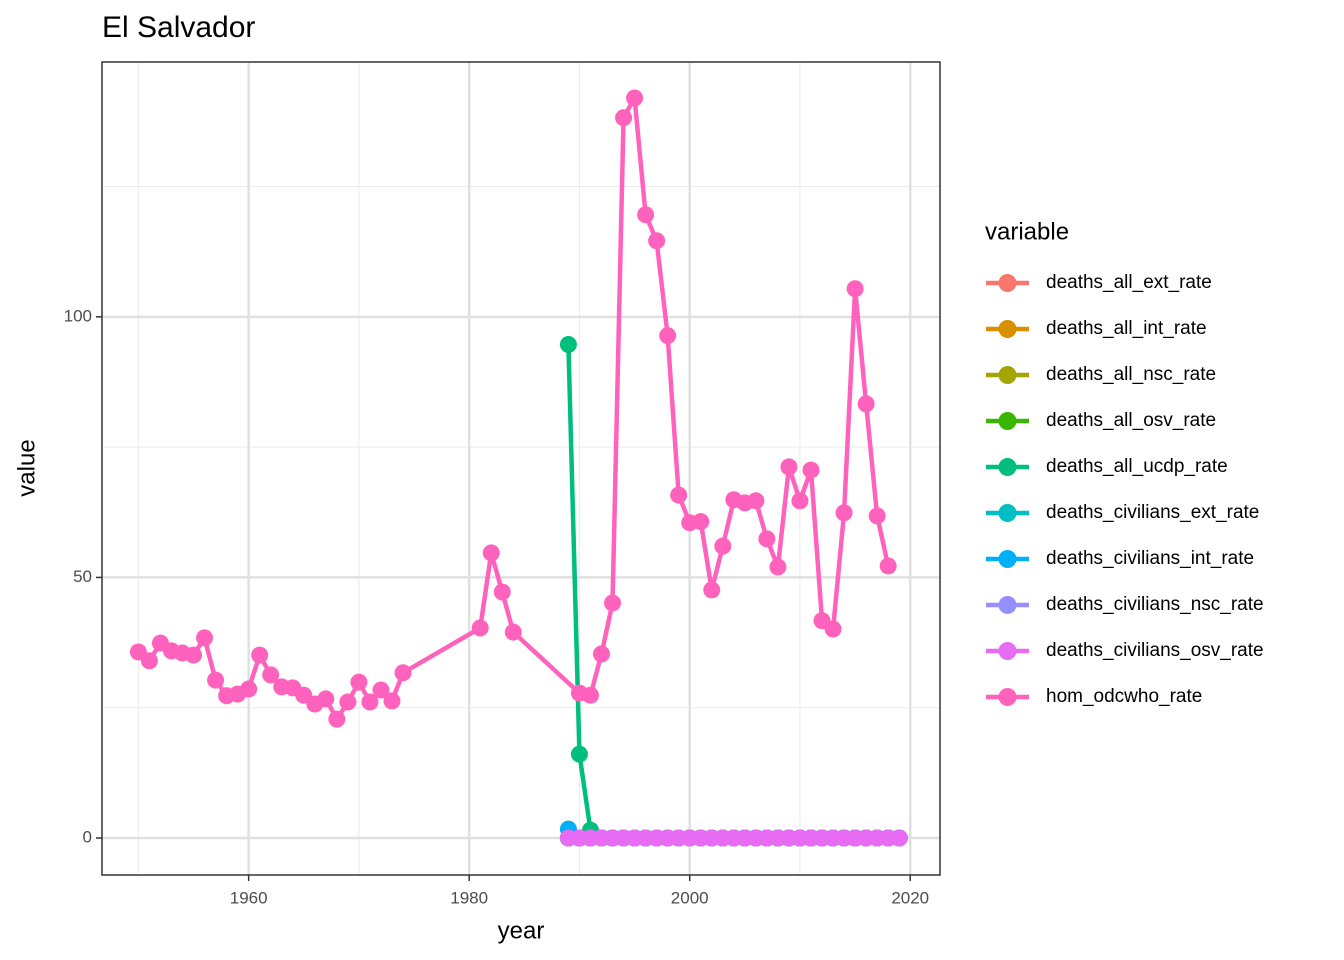  I want to click on legend-label: hom_odcwho_rate, so click(1124, 696).